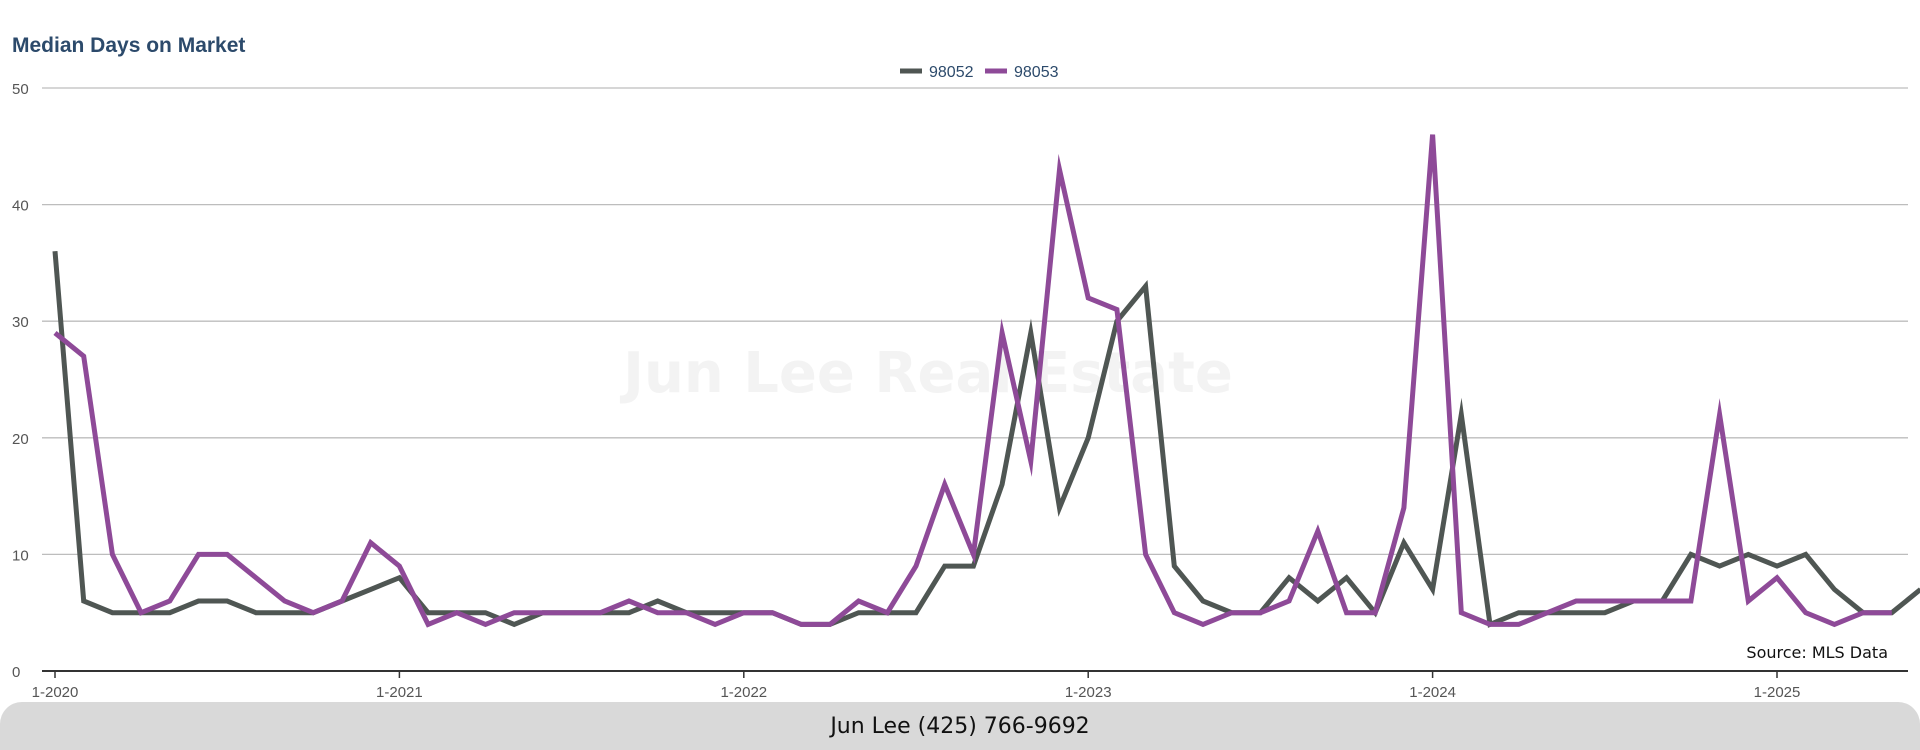 The width and height of the screenshot is (1920, 750). What do you see at coordinates (1432, 692) in the screenshot?
I see `x-tick-label: 1-2024` at bounding box center [1432, 692].